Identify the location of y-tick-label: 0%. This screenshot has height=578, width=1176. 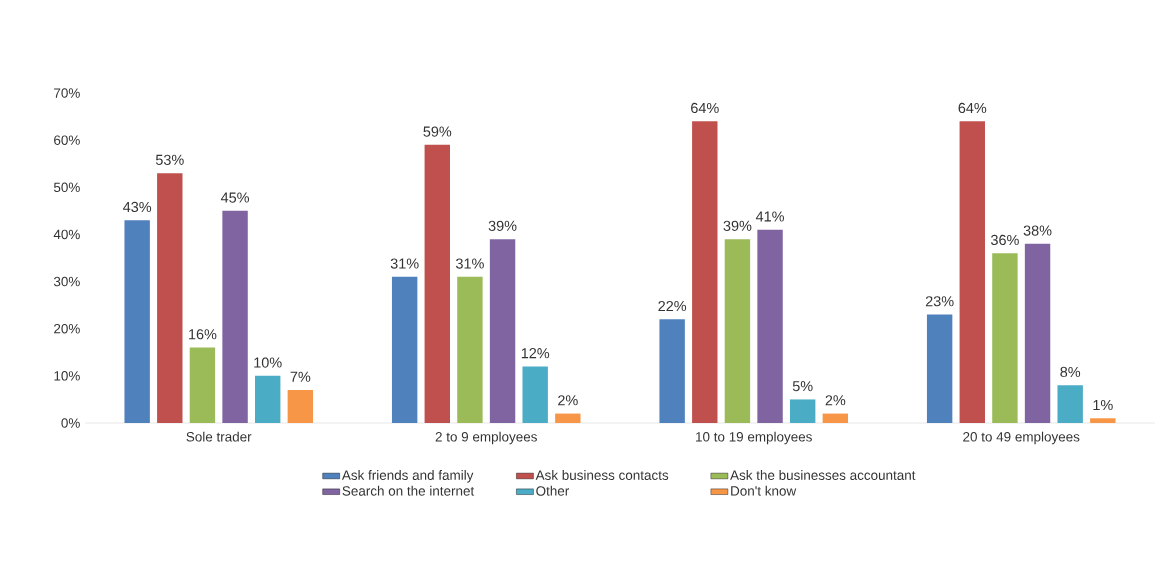
(70, 423).